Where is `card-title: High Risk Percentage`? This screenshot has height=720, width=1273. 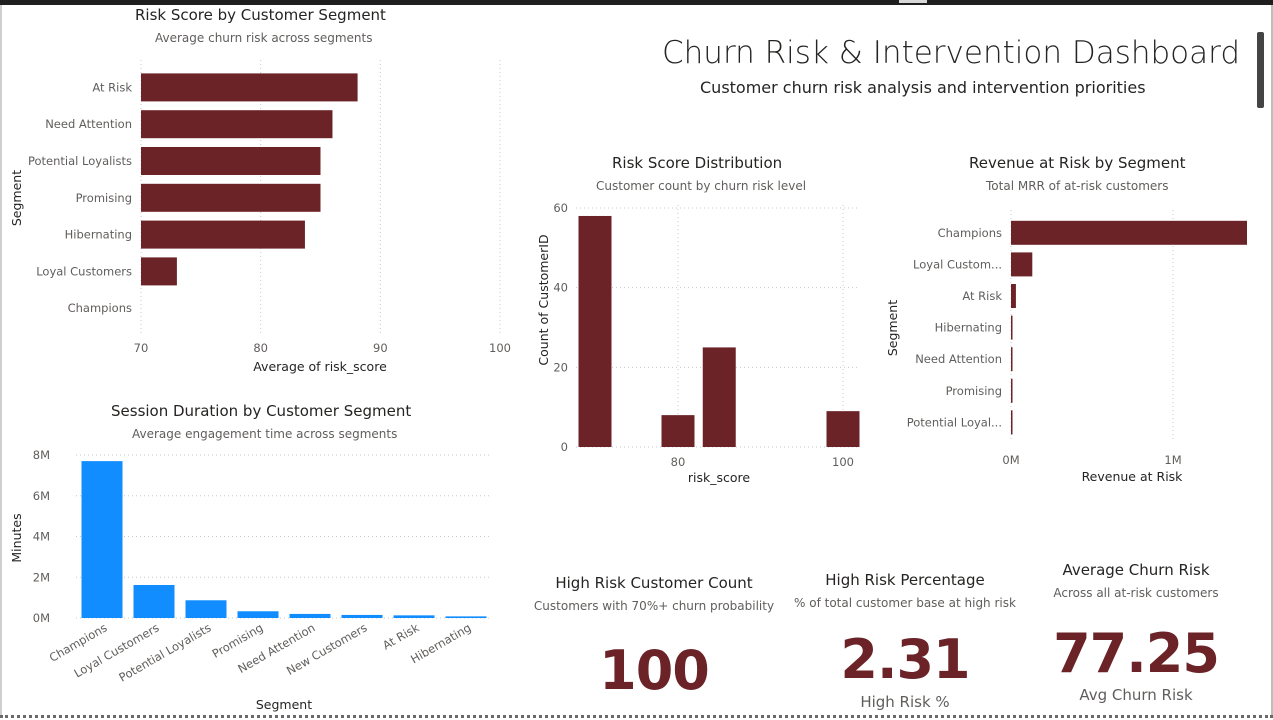 card-title: High Risk Percentage is located at coordinates (905, 580).